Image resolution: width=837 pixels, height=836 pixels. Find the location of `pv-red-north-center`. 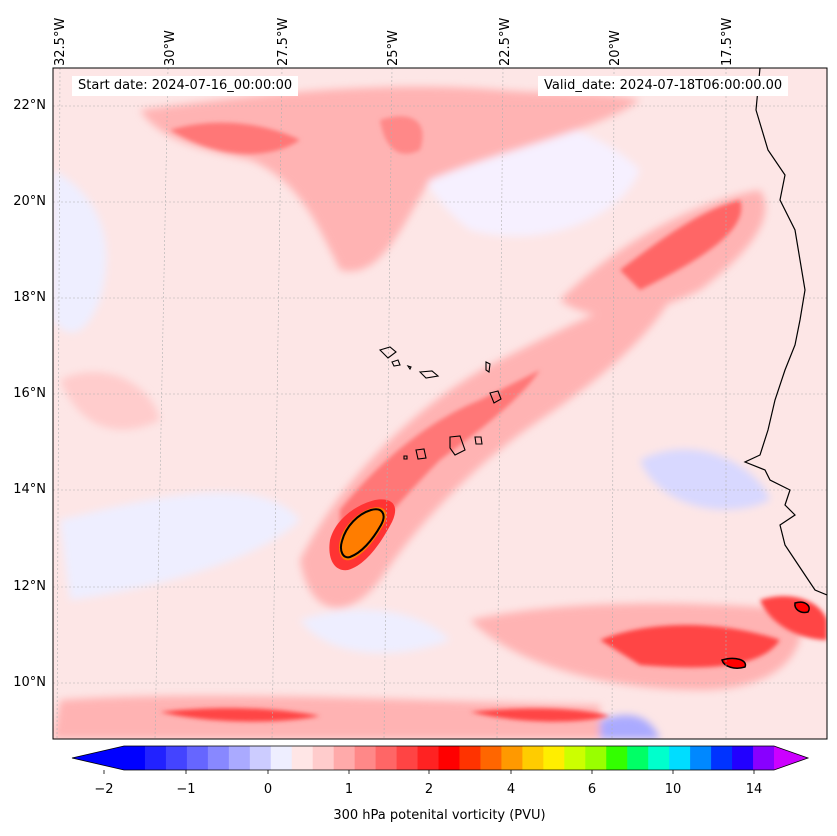

pv-red-north-center is located at coordinates (401, 135).